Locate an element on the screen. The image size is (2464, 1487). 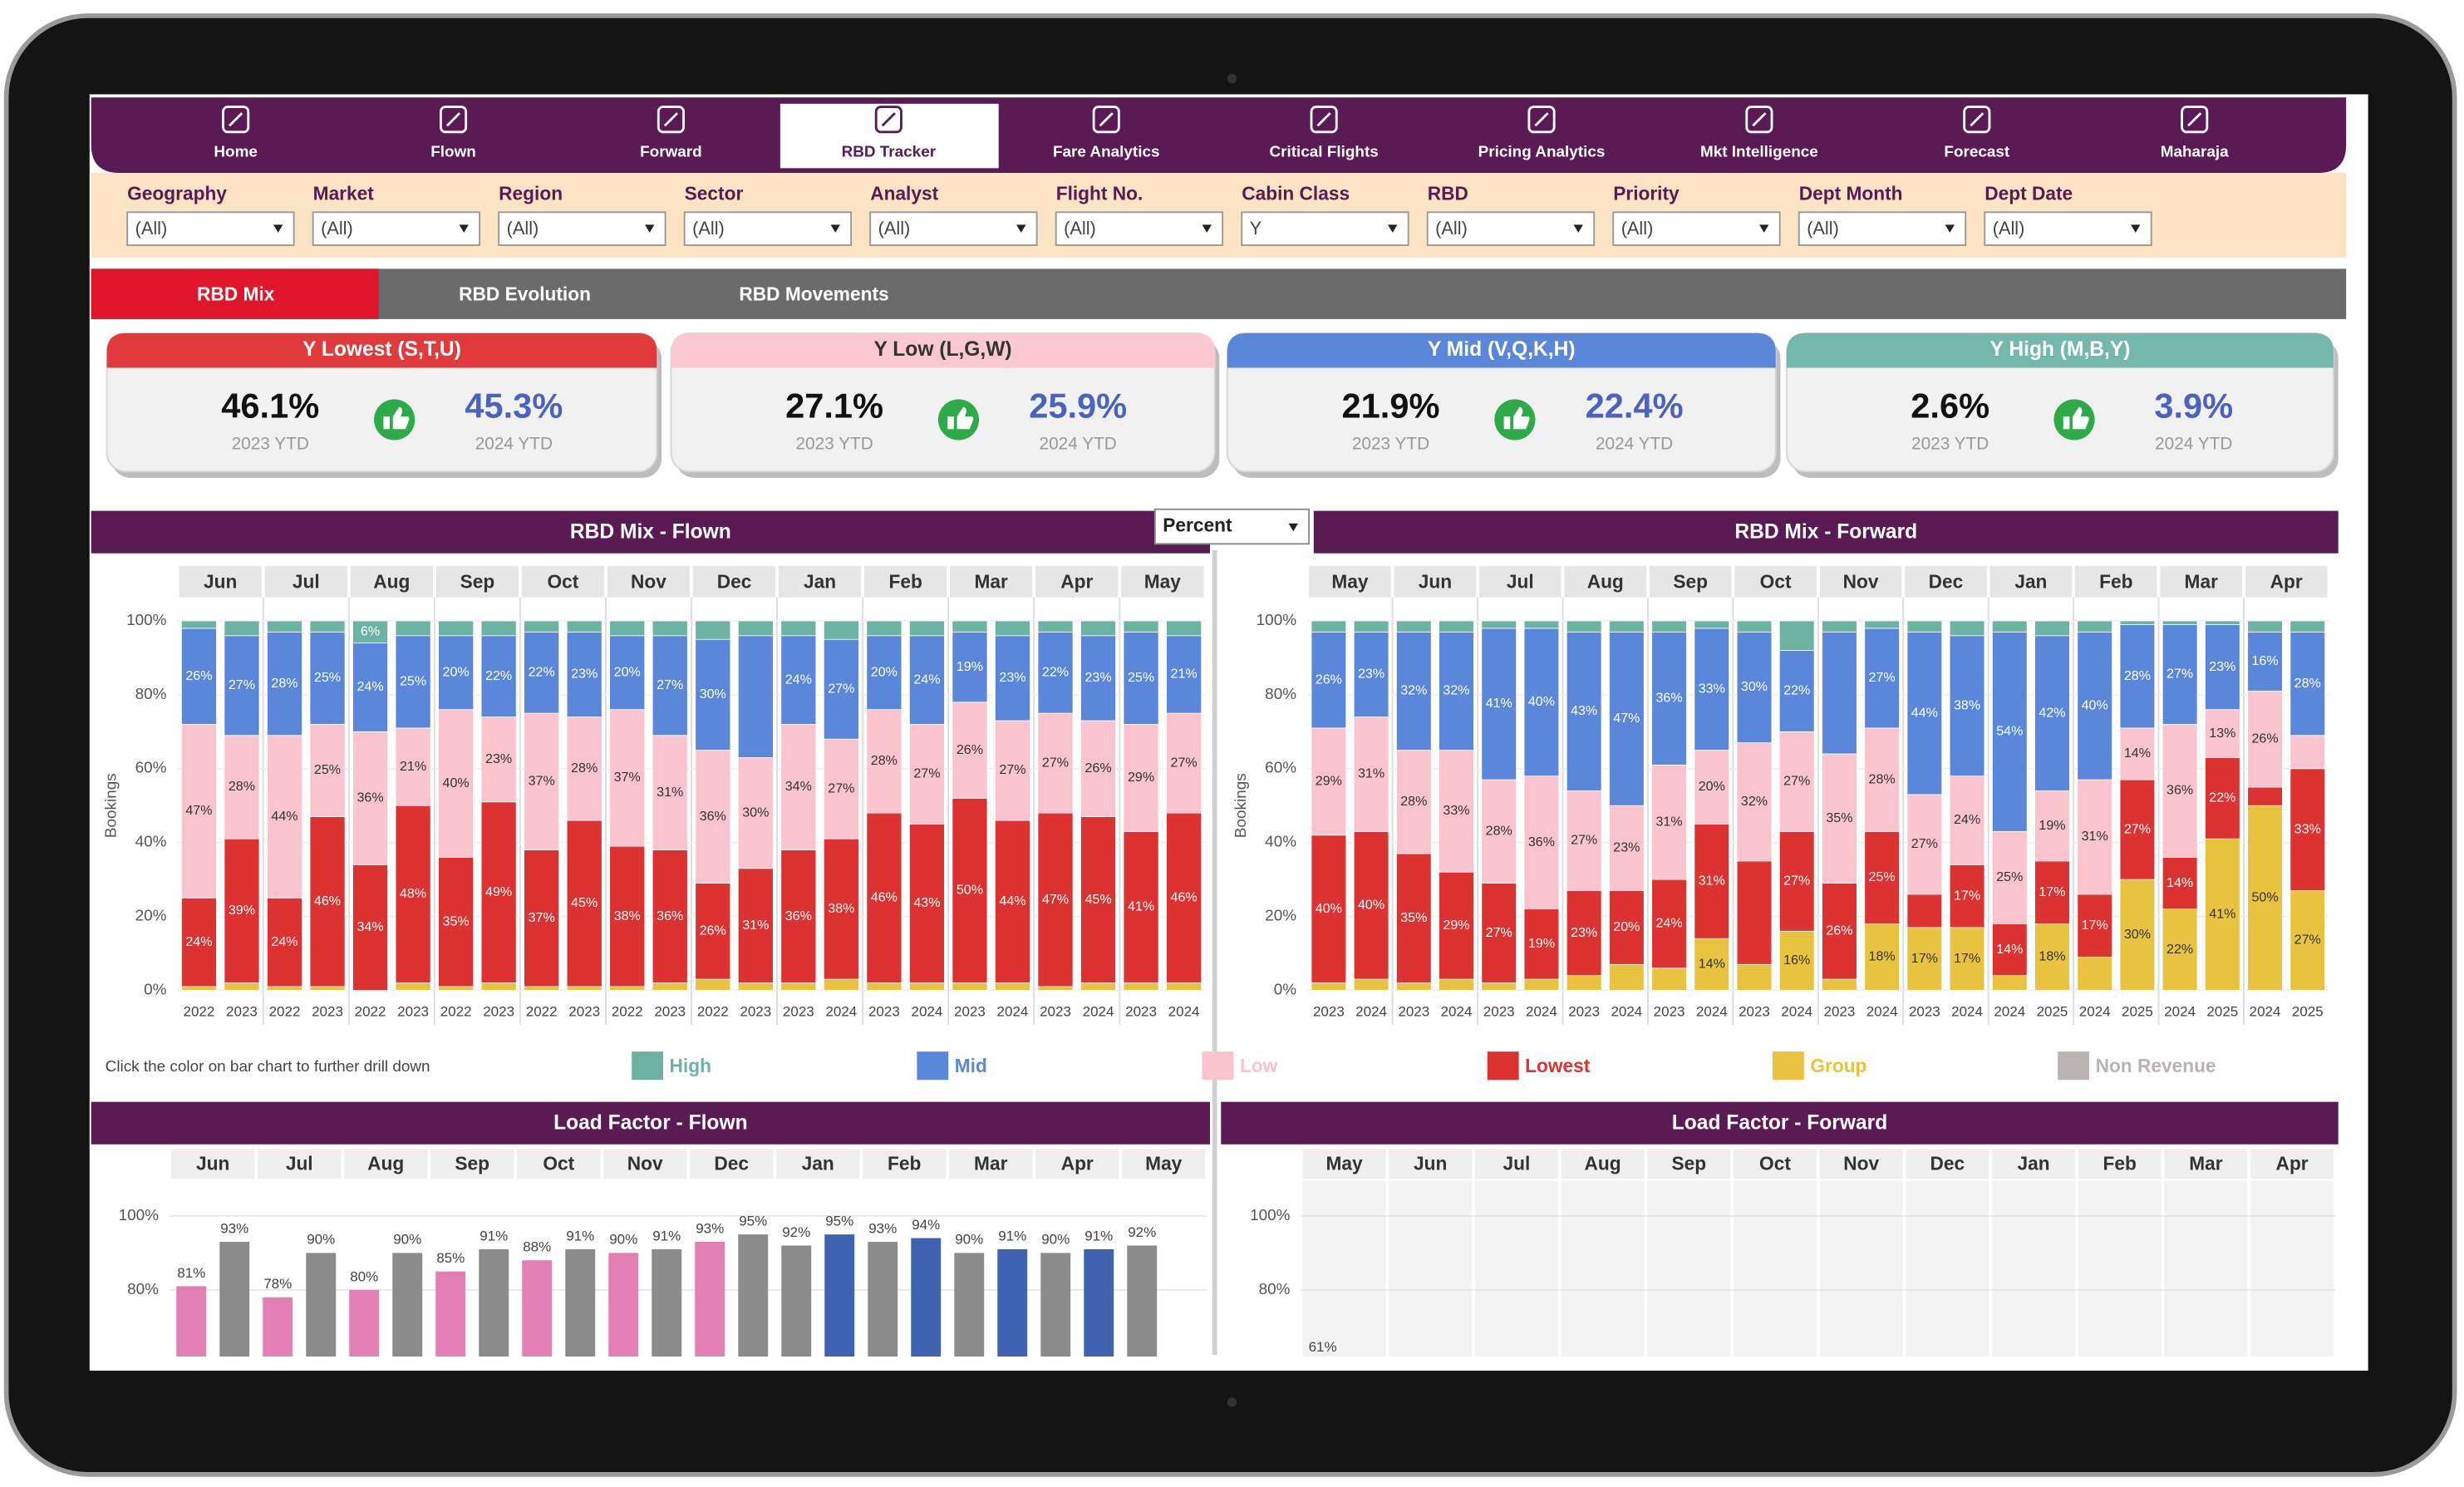
legend-label: Non Revenue is located at coordinates (2156, 1065).